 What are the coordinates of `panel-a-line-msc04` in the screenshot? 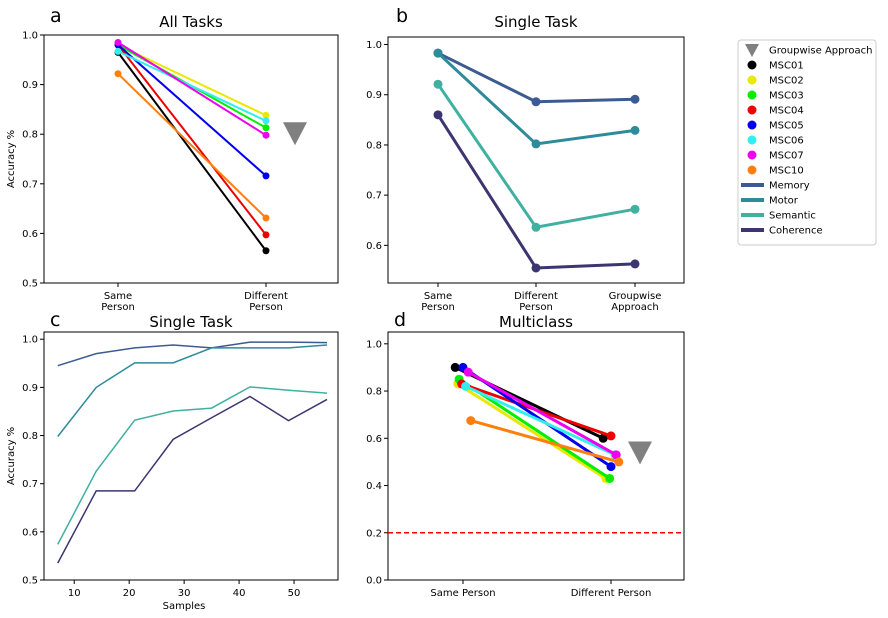 It's located at (192, 140).